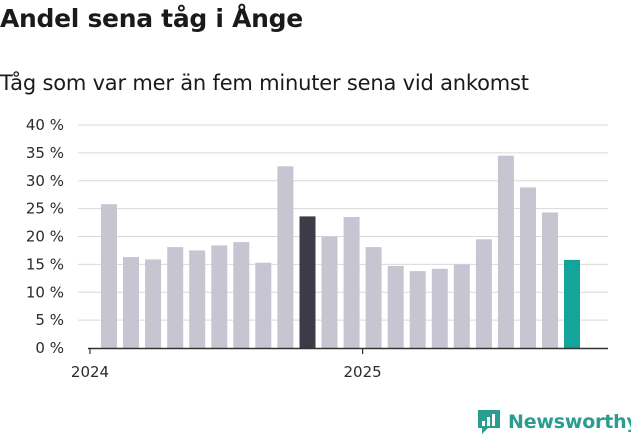  I want to click on y-tick-label: 20 %, so click(45, 237).